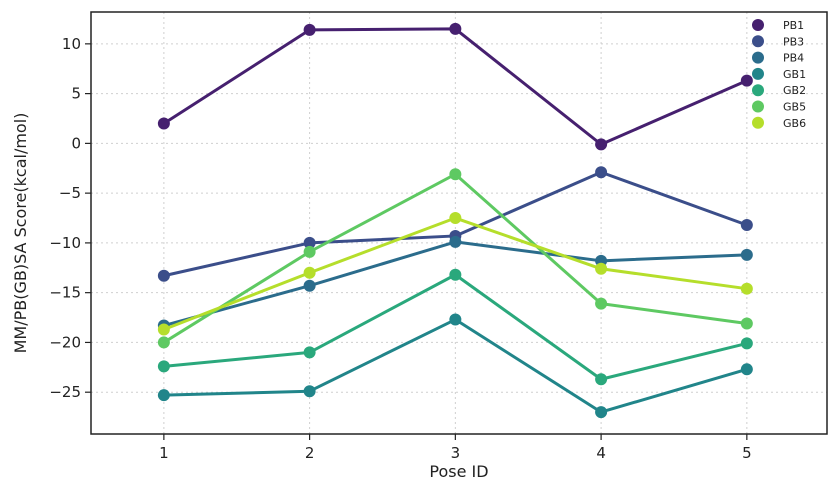  What do you see at coordinates (65, 342) in the screenshot?
I see `y-tick-label: −20` at bounding box center [65, 342].